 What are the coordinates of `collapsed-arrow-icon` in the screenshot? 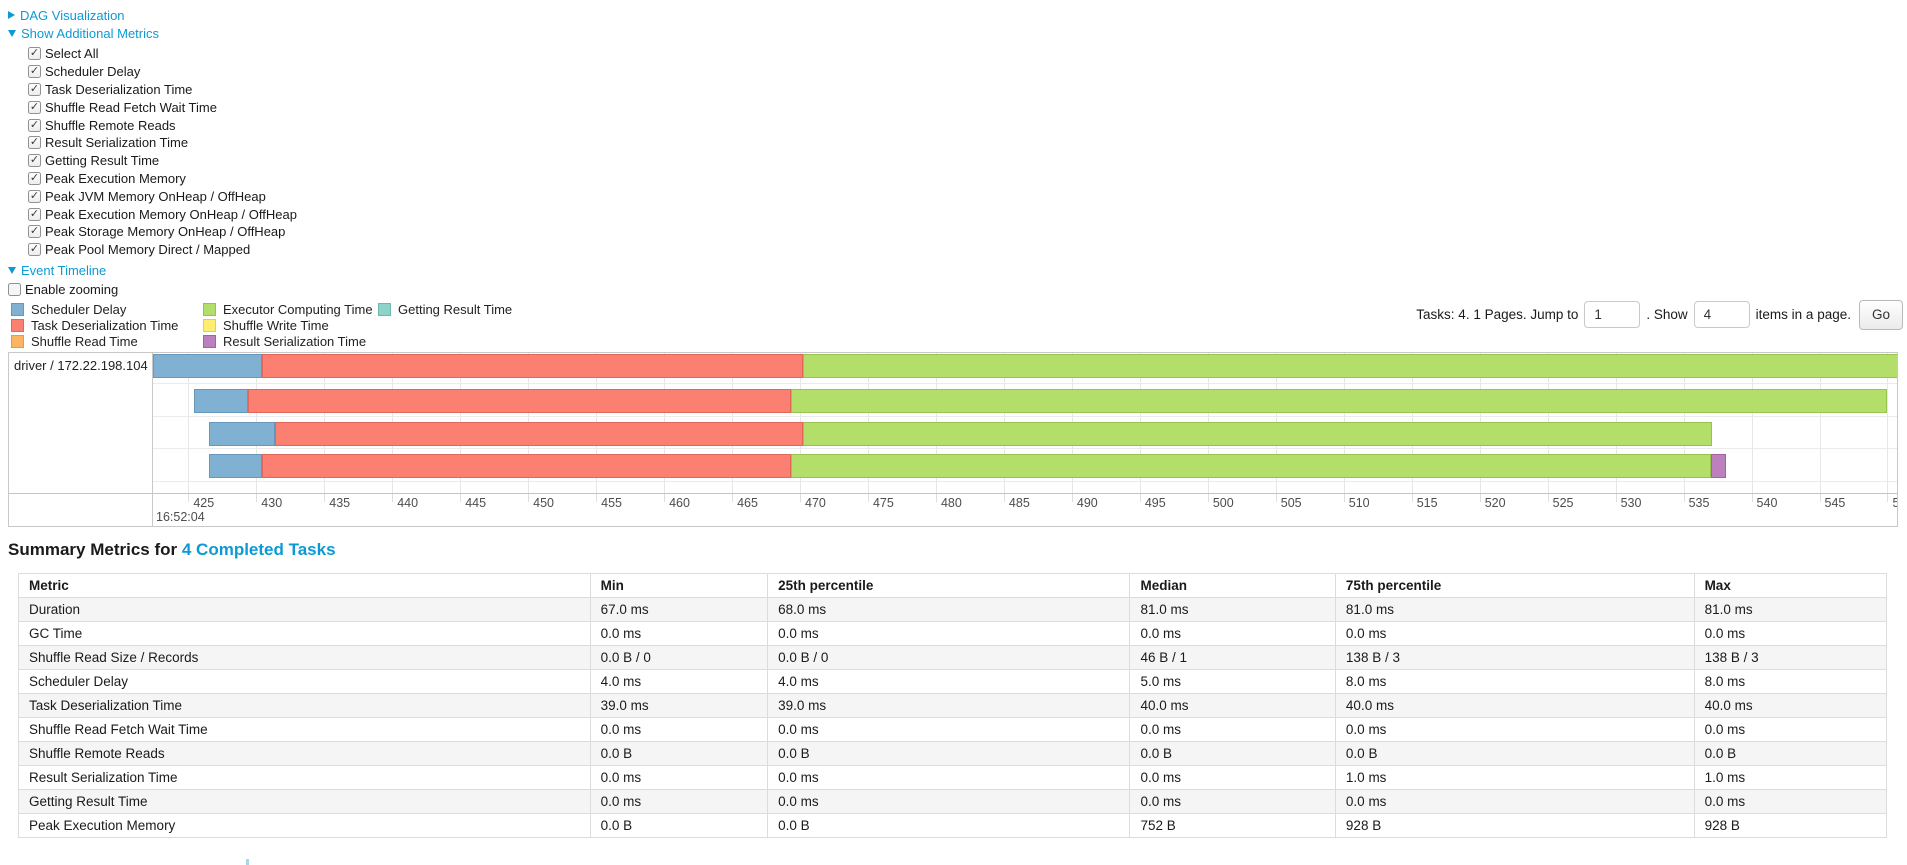 It's located at (11, 15).